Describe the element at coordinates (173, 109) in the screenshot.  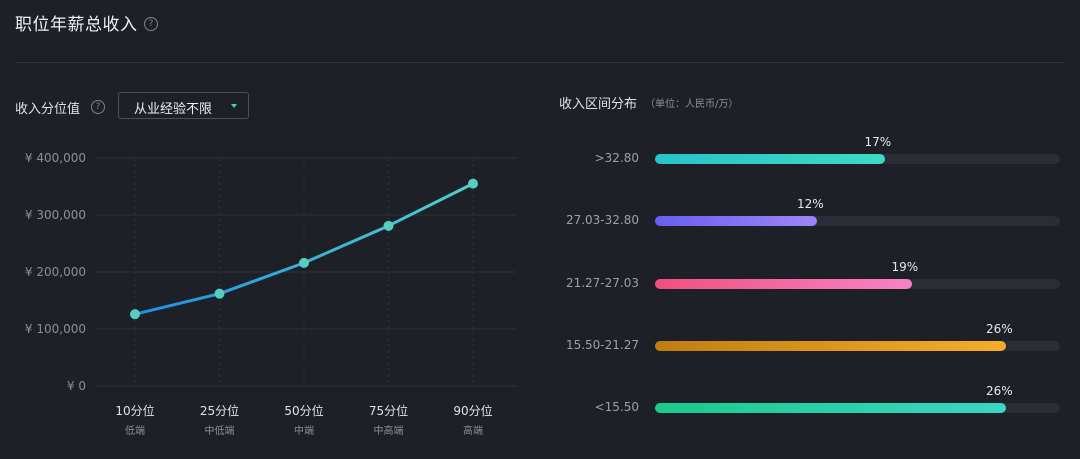
I see `experience-dropdown-value: 从业经验不限` at that location.